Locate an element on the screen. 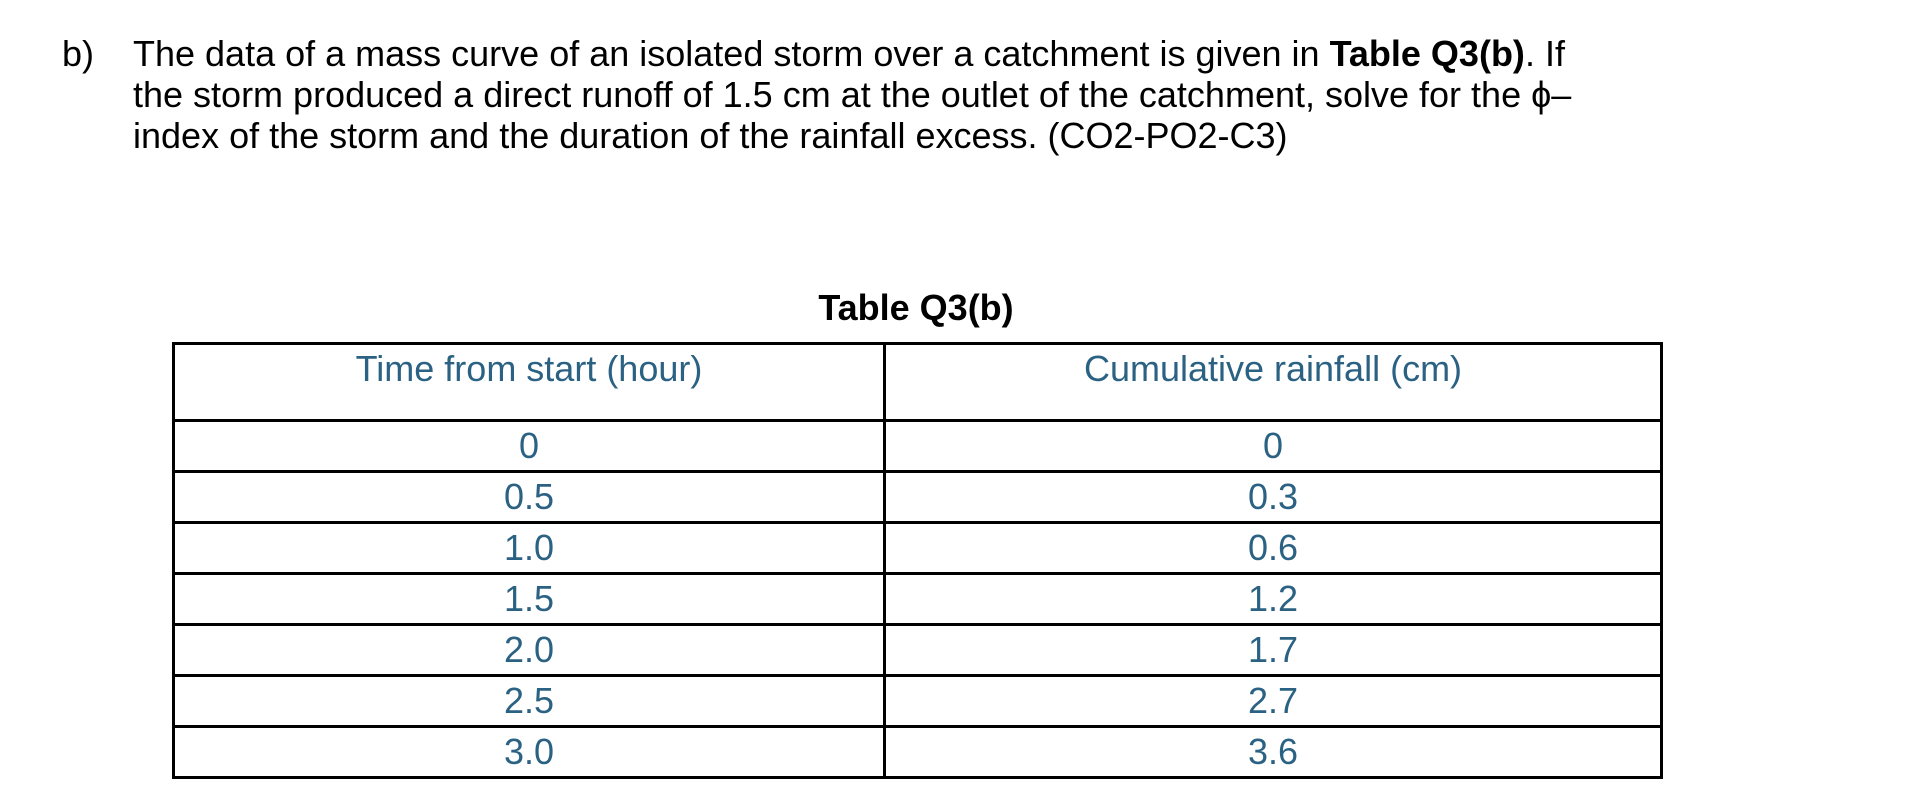 Image resolution: width=1916 pixels, height=808 pixels. table-row: 2.0 1.7 is located at coordinates (917, 650).